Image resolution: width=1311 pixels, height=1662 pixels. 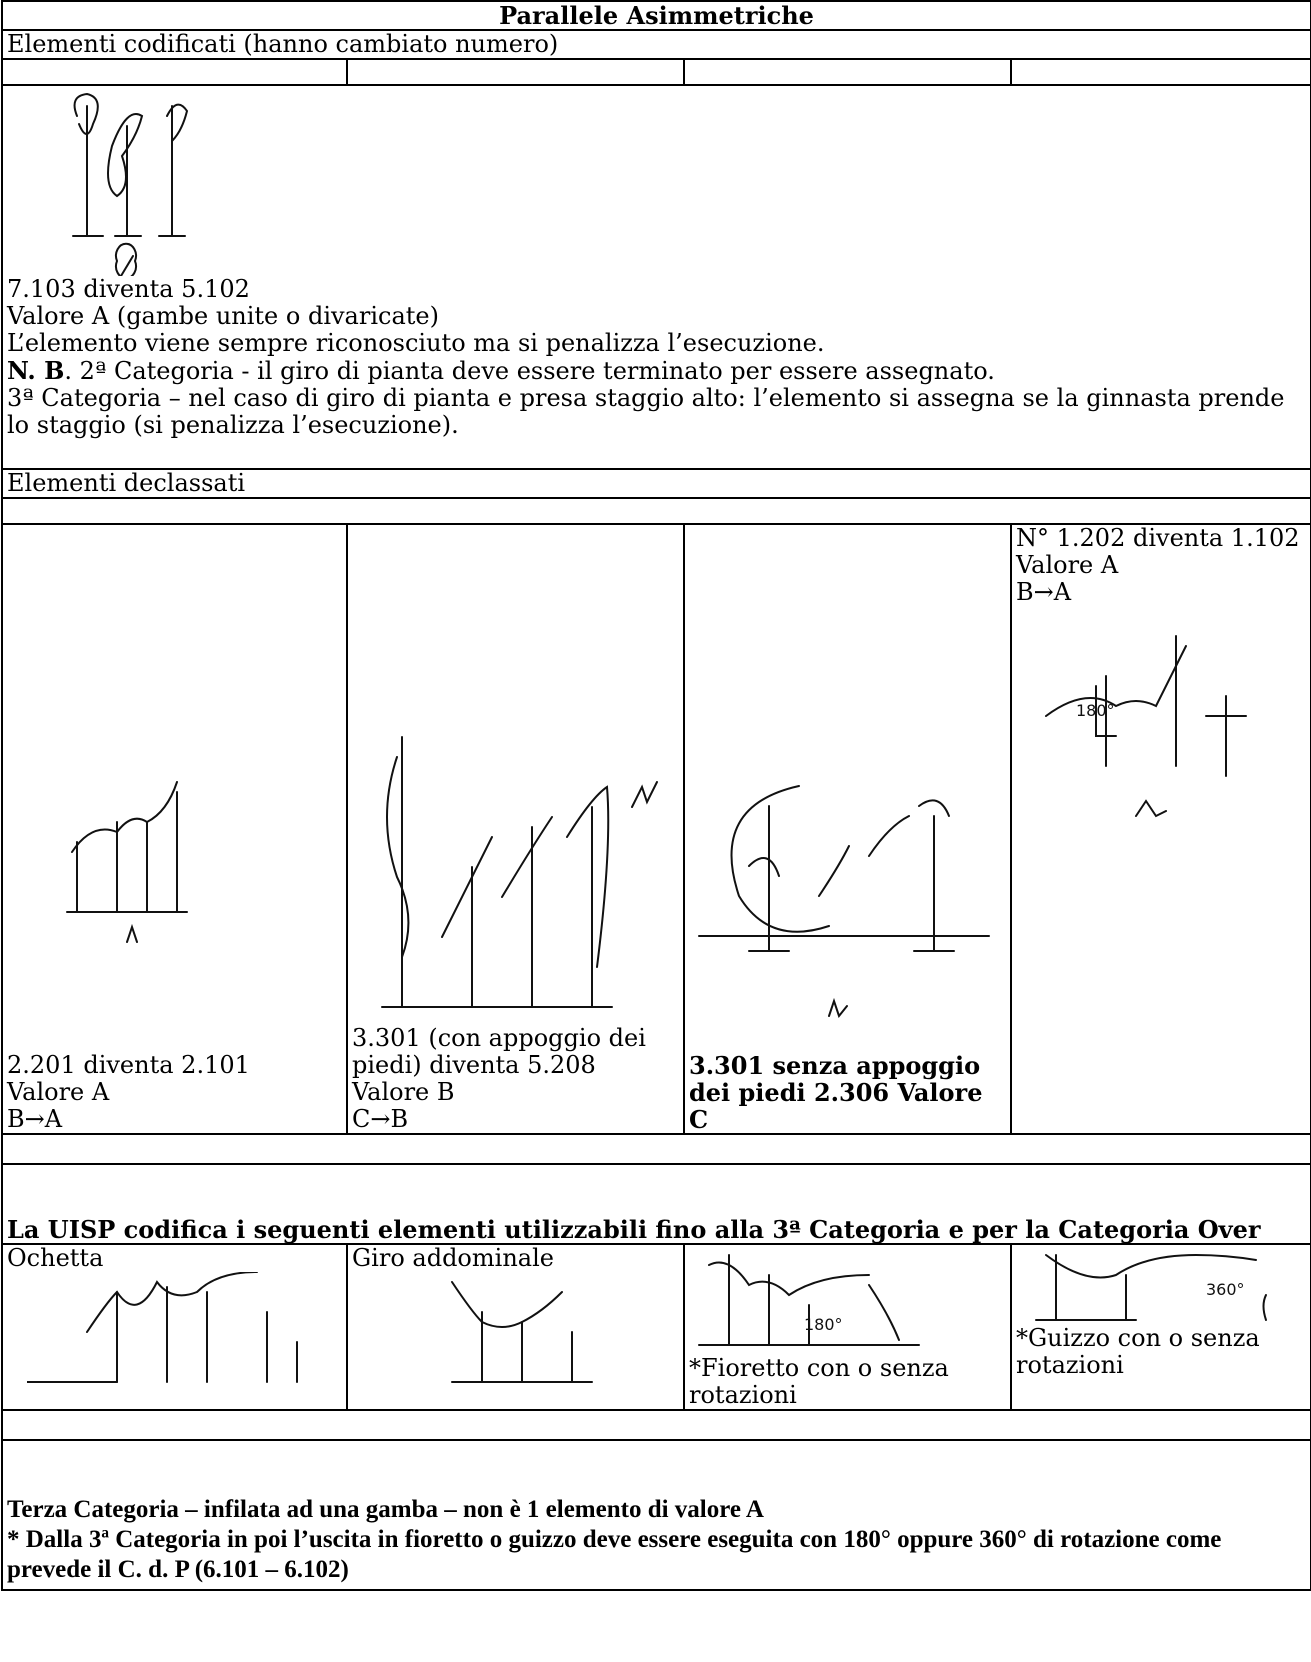 I want to click on uisp-cell: 180° *Fioretto con o senza rotazioni, so click(x=847, y=1327).